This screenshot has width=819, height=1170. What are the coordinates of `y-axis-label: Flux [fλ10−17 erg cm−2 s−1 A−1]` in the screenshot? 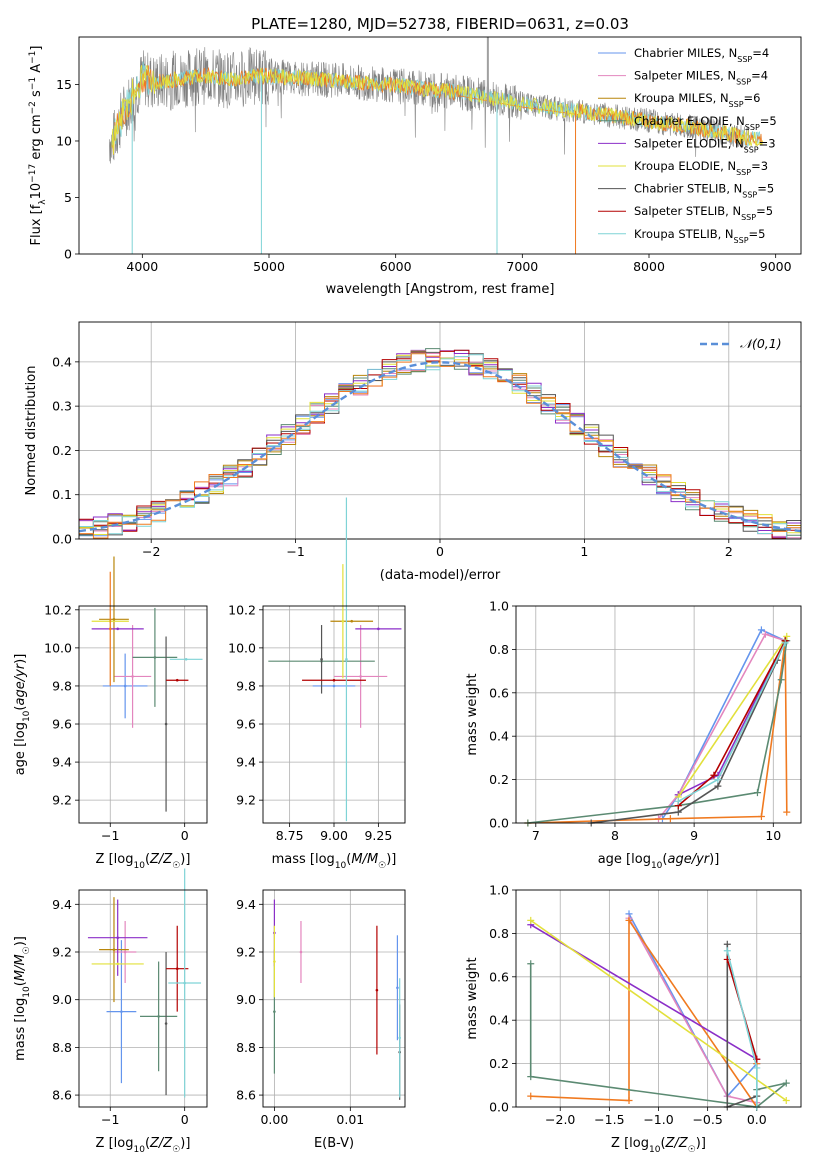 It's located at (38, 146).